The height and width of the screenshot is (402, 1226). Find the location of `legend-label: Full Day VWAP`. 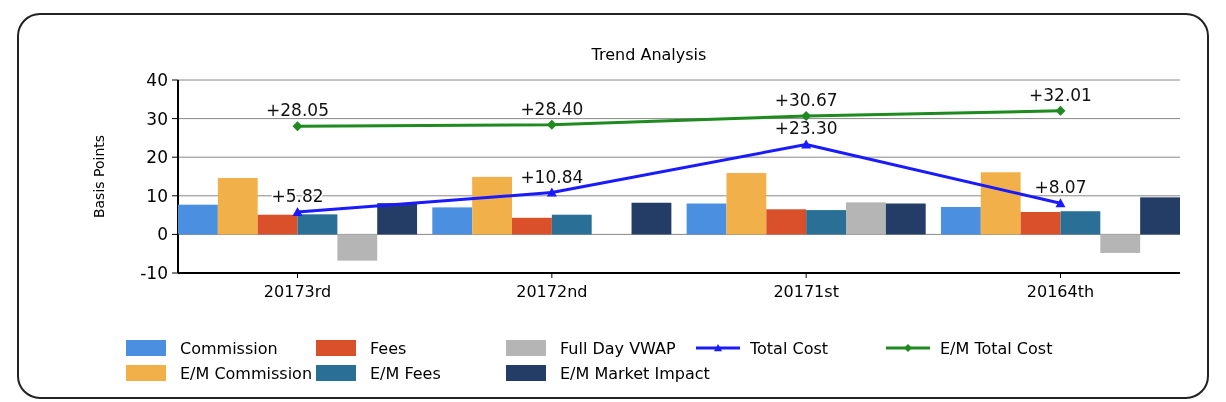

legend-label: Full Day VWAP is located at coordinates (618, 348).